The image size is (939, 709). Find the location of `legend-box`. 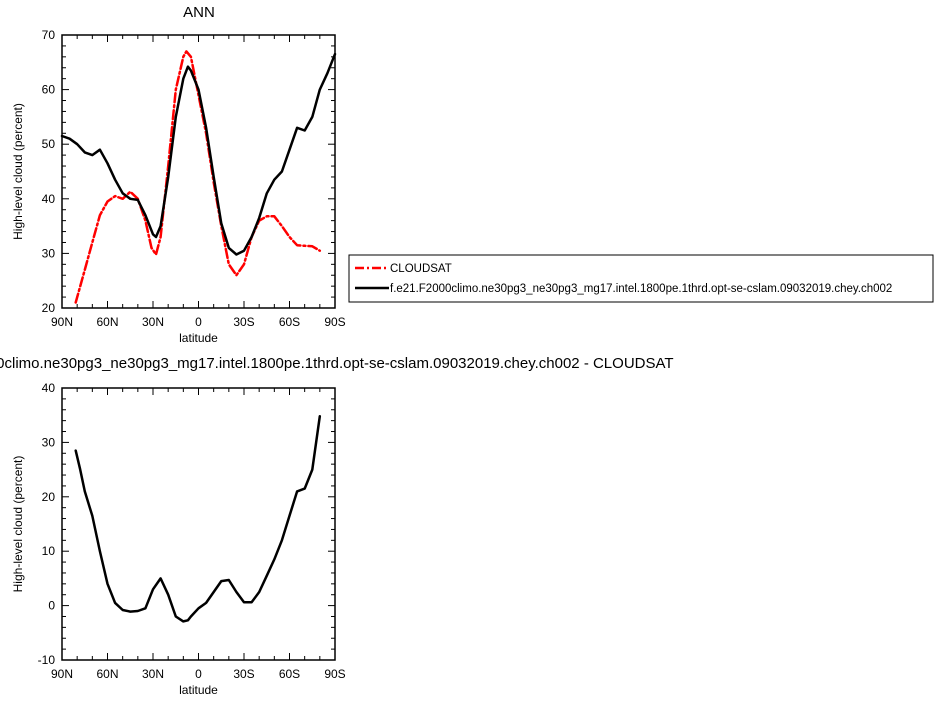

legend-box is located at coordinates (641, 278).